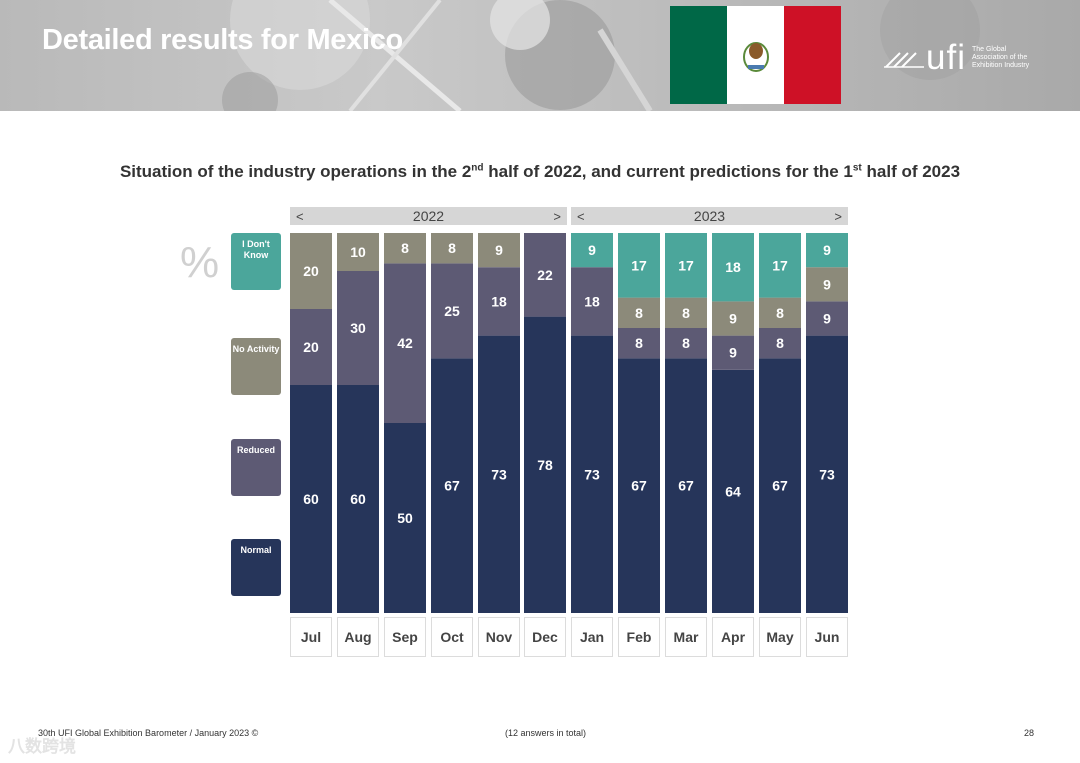  What do you see at coordinates (1029, 733) in the screenshot?
I see `page-number: 28` at bounding box center [1029, 733].